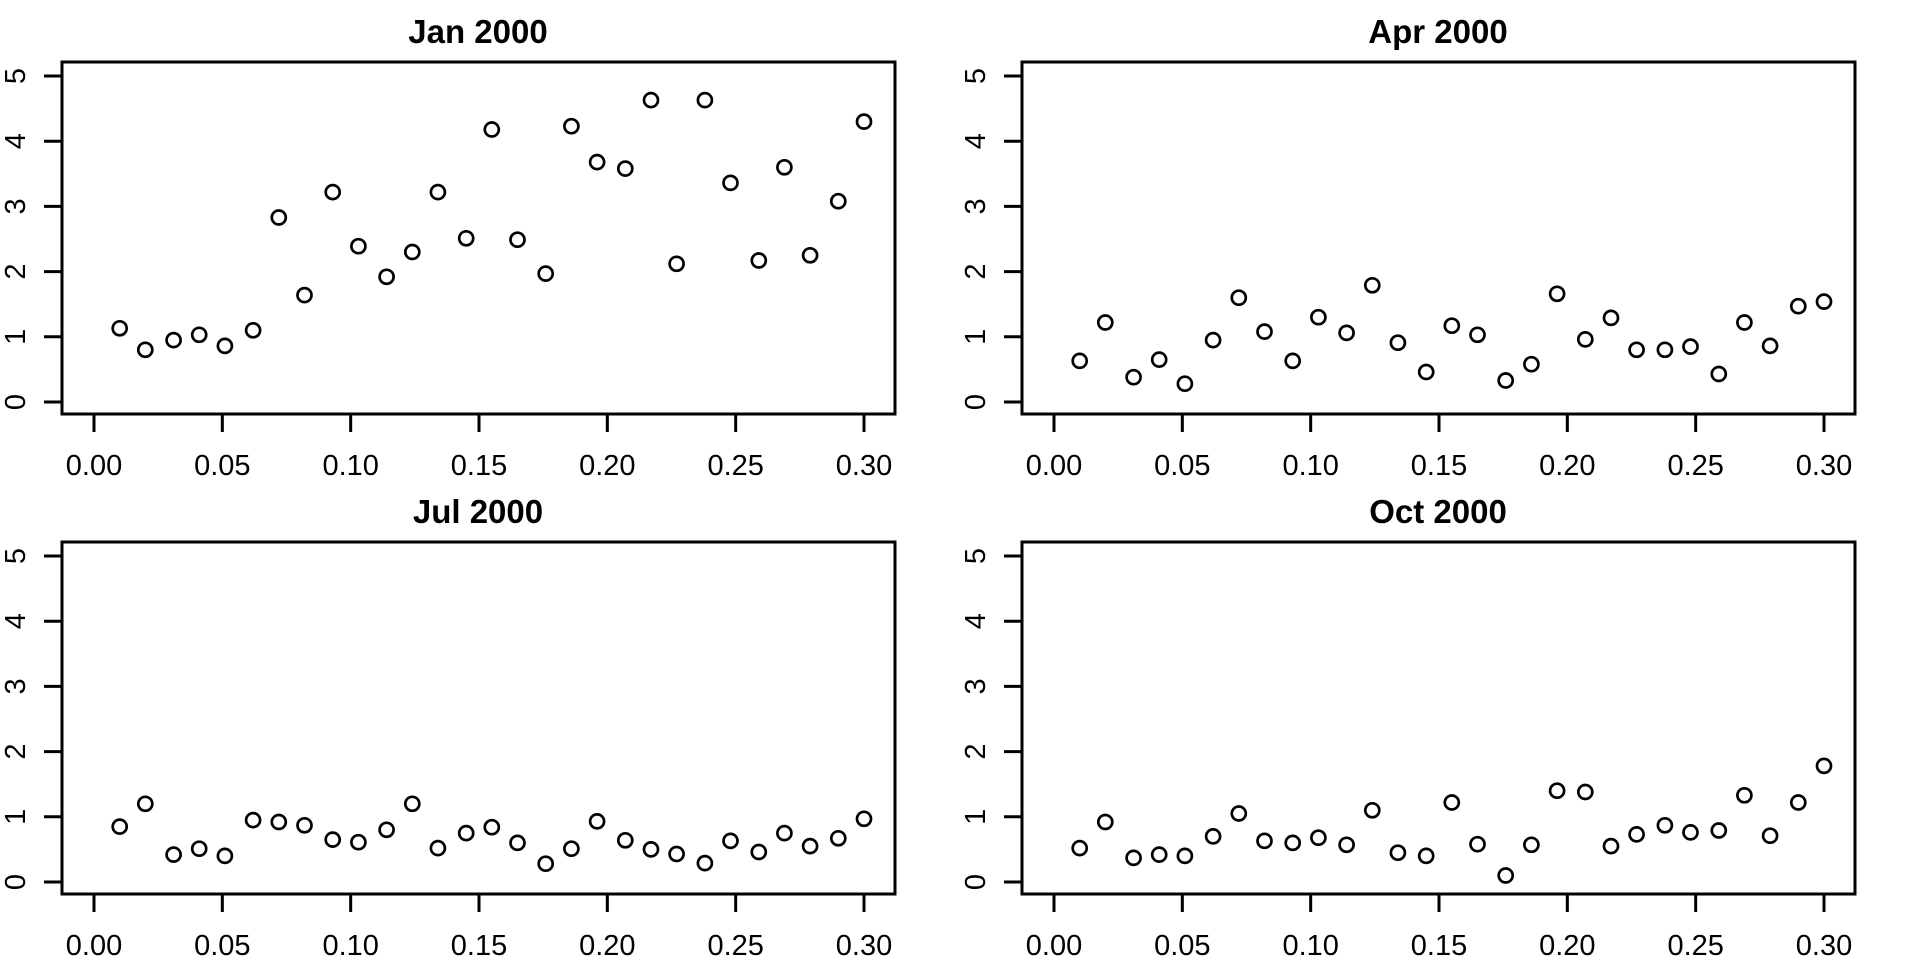 Image resolution: width=1920 pixels, height=960 pixels. Describe the element at coordinates (479, 927) in the screenshot. I see `x-axis: 0.00 0.05 0.10 0.15 0.20 0.25 0.30` at that location.